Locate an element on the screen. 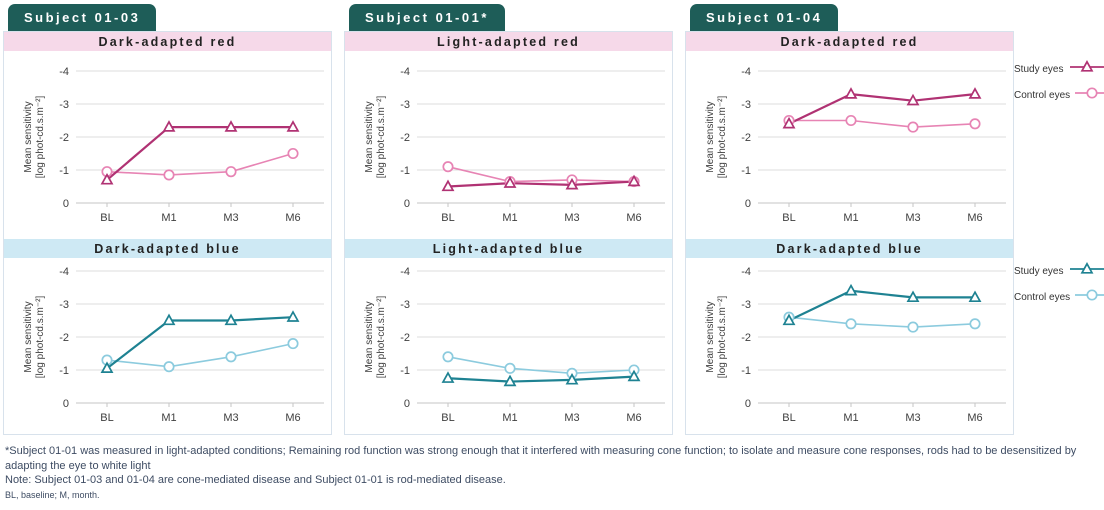 This screenshot has width=1104, height=510. study-eyes-triangle-marker-icon is located at coordinates (1087, 69).